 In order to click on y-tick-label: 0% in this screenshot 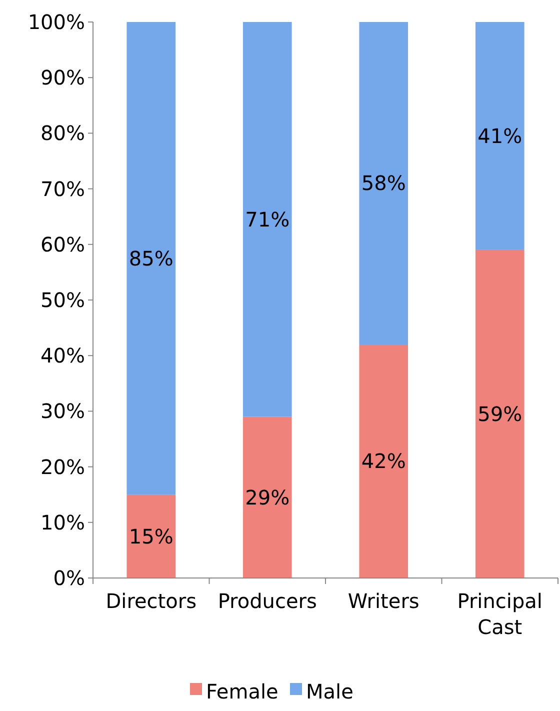, I will do `click(69, 578)`.